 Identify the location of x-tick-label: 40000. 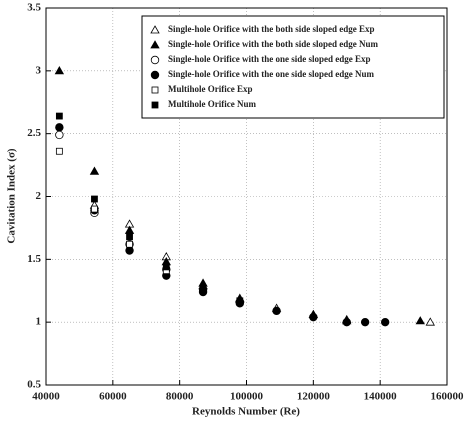
(46, 397).